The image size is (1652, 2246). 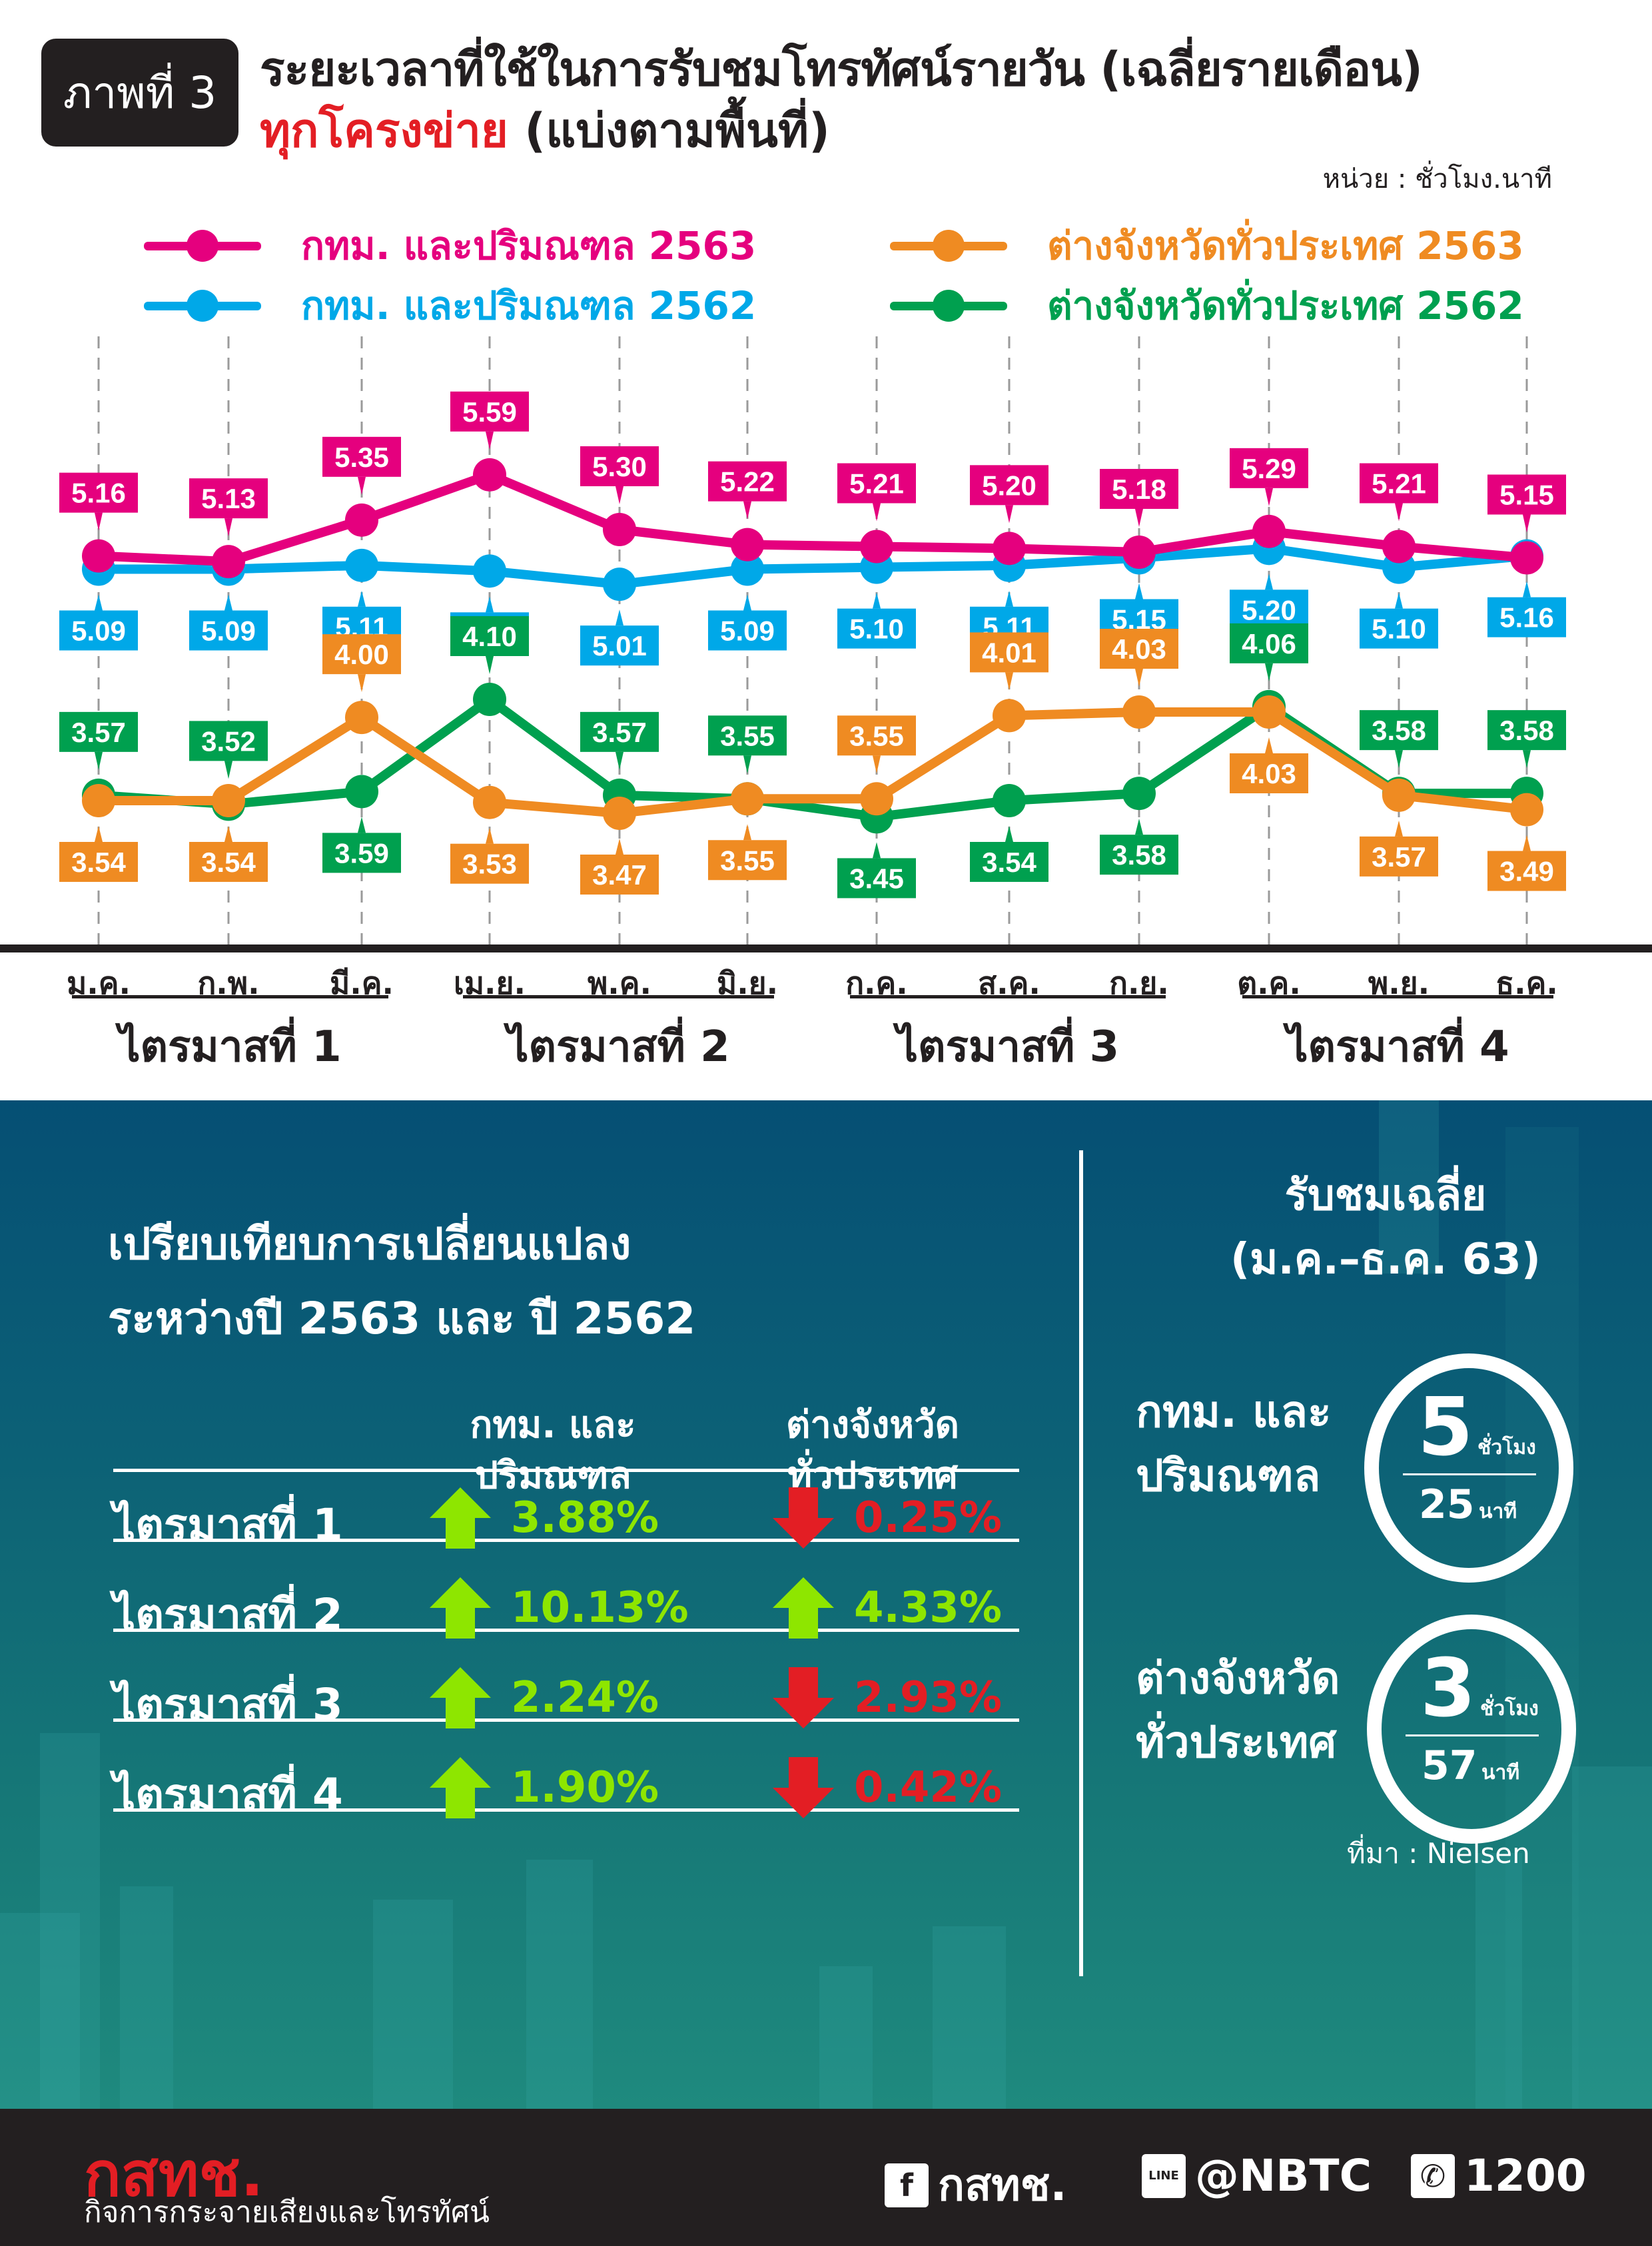 I want to click on data-label: 4.10, so click(x=489, y=645).